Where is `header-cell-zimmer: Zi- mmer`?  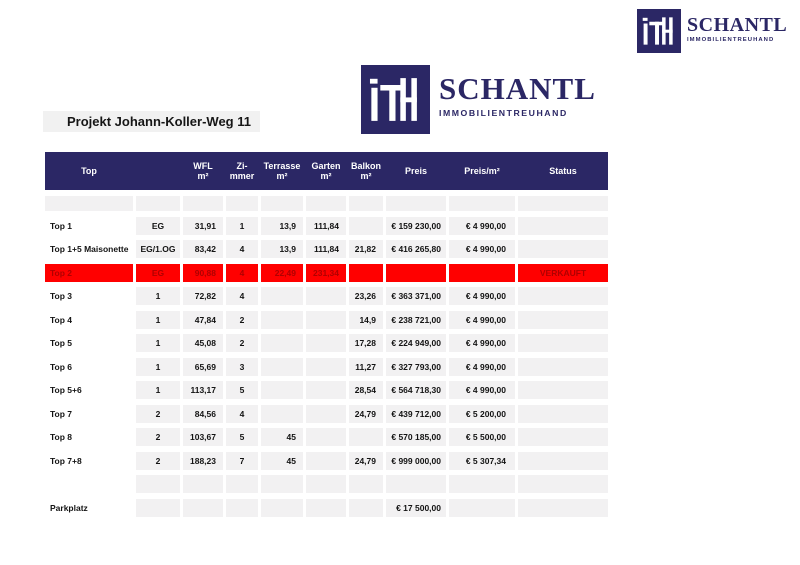 header-cell-zimmer: Zi- mmer is located at coordinates (242, 171).